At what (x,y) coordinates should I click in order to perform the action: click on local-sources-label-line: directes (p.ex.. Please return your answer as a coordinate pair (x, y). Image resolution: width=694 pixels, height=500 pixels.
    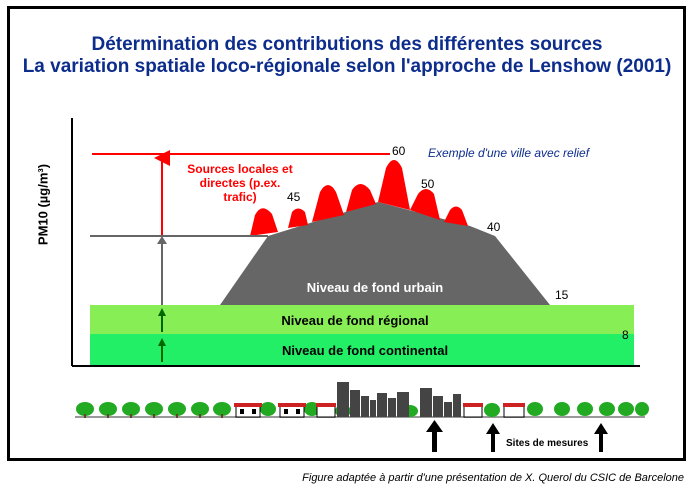
    Looking at the image, I should click on (240, 183).